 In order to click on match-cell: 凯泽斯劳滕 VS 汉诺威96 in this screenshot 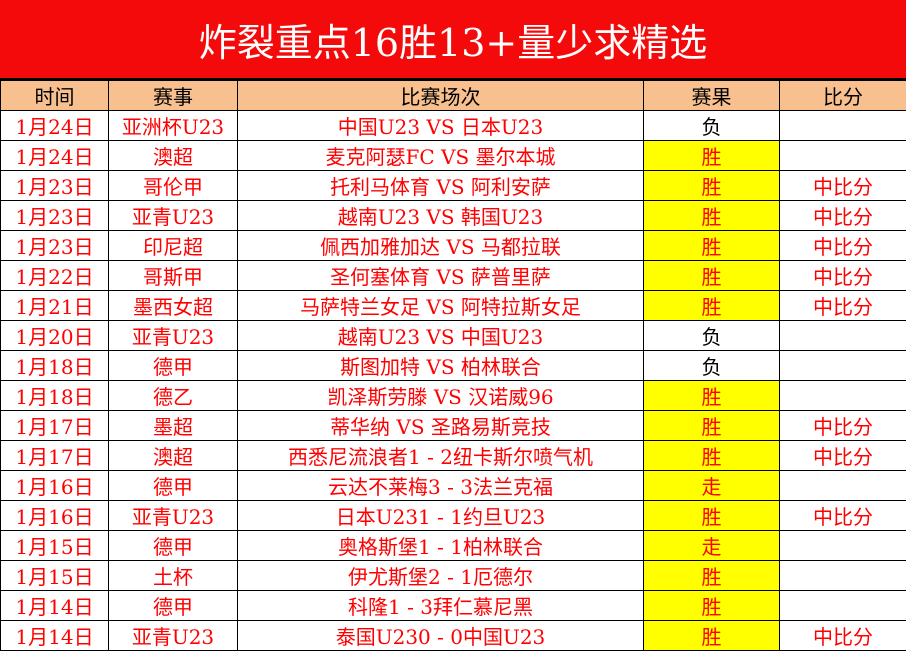, I will do `click(441, 396)`.